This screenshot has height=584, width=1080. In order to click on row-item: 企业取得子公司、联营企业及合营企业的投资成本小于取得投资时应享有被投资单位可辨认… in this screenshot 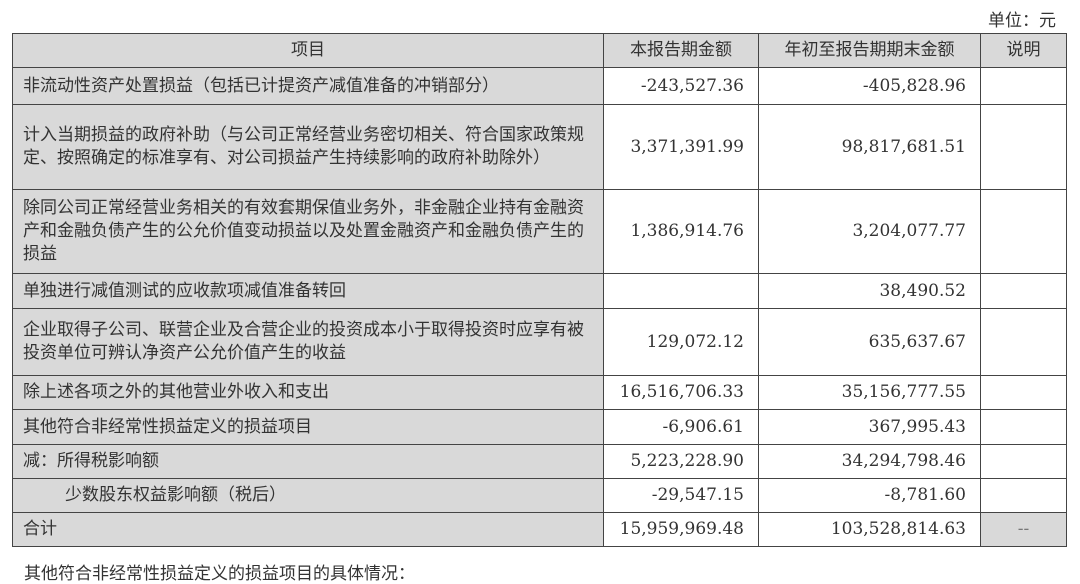, I will do `click(308, 342)`.